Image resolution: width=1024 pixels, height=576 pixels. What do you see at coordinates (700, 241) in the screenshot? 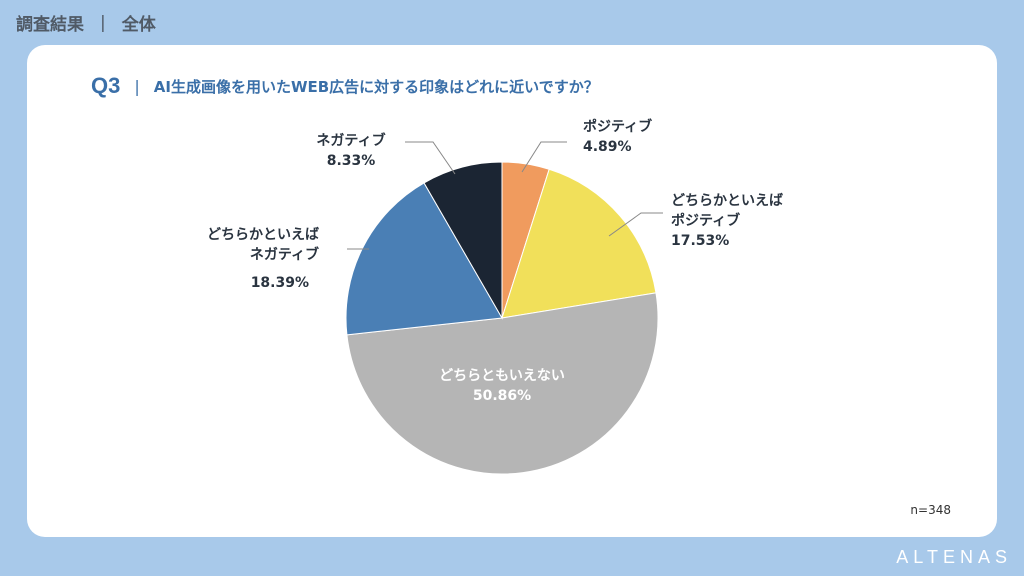
I see `label-somewhat-positive-pct: 17.53%` at bounding box center [700, 241].